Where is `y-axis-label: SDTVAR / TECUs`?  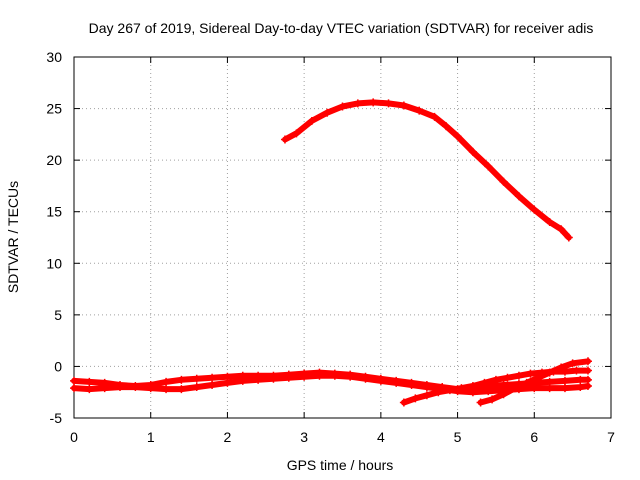
y-axis-label: SDTVAR / TECUs is located at coordinates (13, 237).